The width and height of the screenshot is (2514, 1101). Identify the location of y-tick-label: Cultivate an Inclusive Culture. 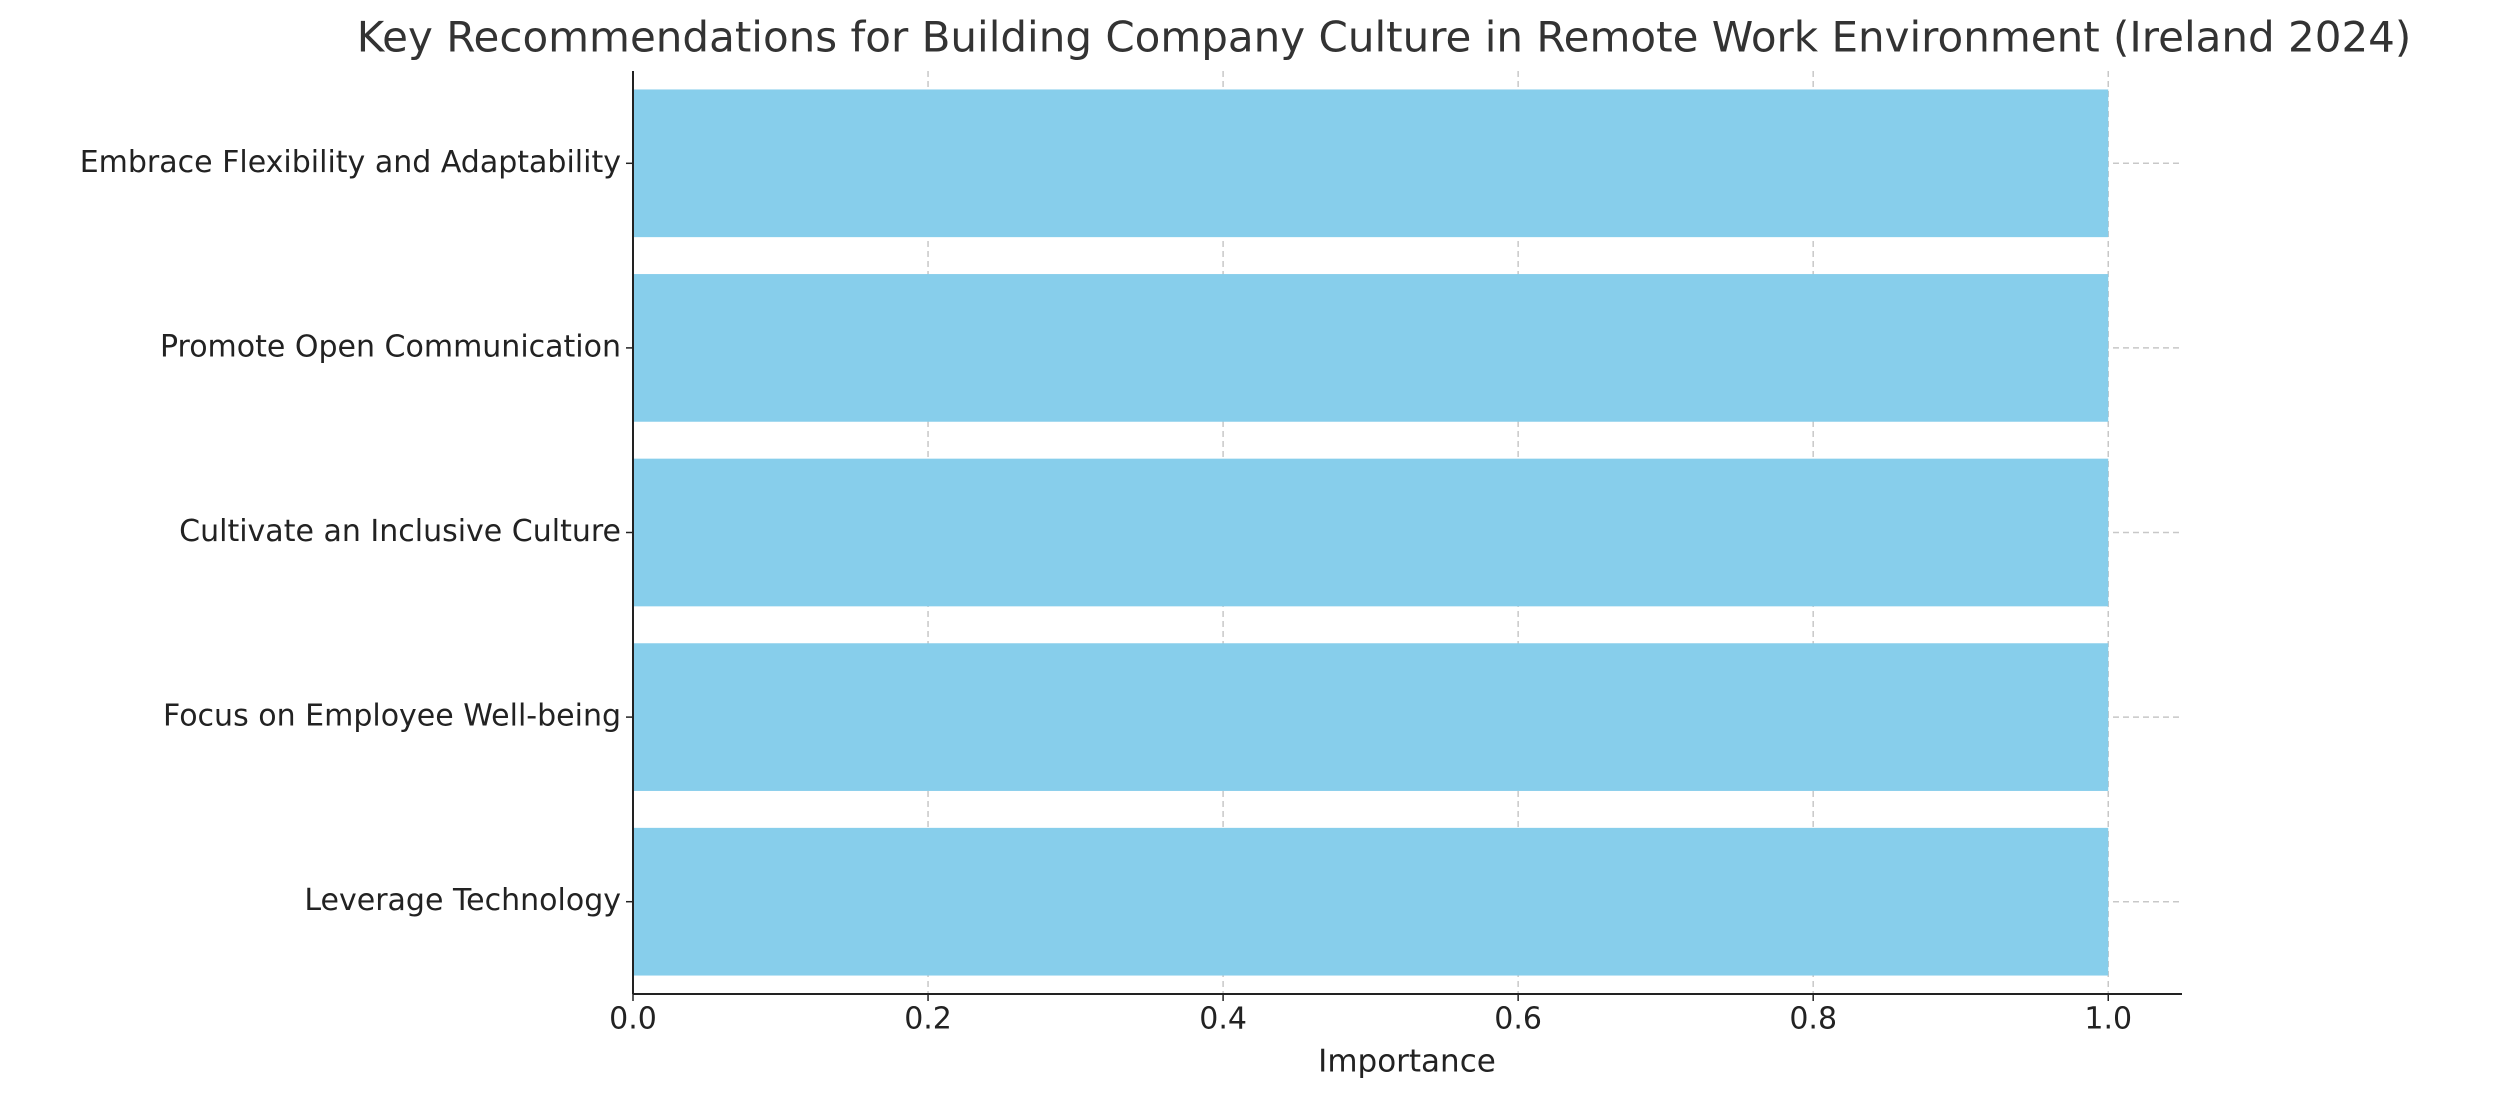
(400, 531).